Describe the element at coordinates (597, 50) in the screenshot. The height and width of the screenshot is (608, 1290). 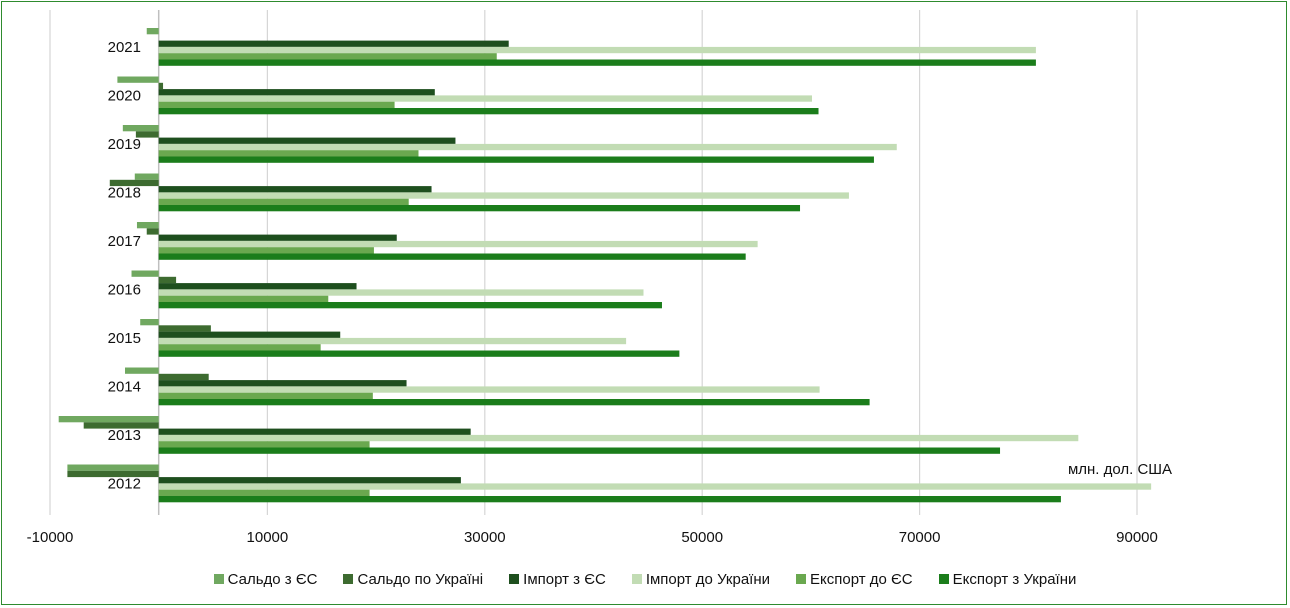
I see `bar-2021-4: Імпорт до України 2021: 80700` at that location.